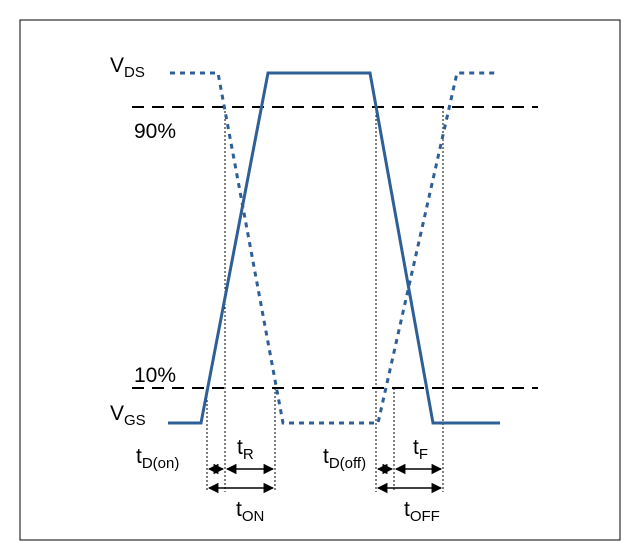 This screenshot has height=553, width=639. What do you see at coordinates (344, 458) in the screenshot?
I see `td-off-label: tD(off)` at bounding box center [344, 458].